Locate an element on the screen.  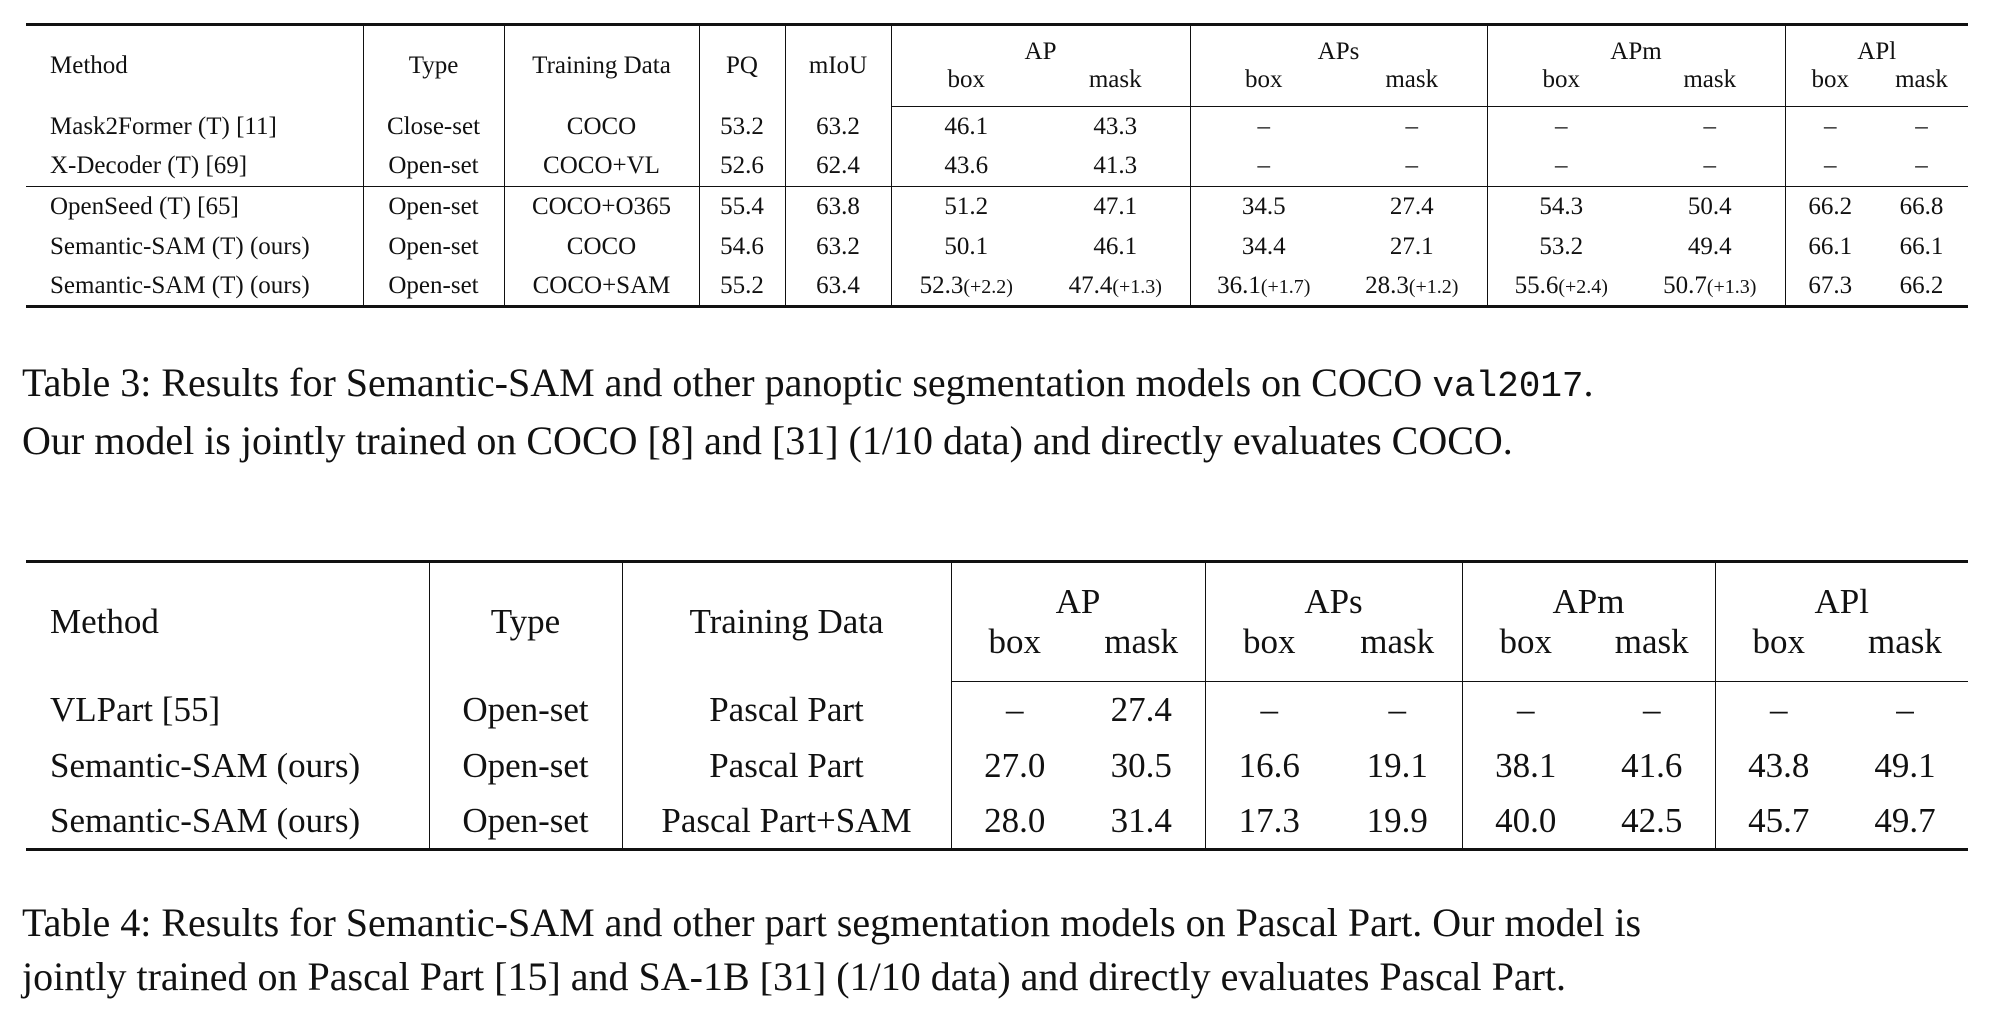
cell: 55.2 is located at coordinates (742, 286).